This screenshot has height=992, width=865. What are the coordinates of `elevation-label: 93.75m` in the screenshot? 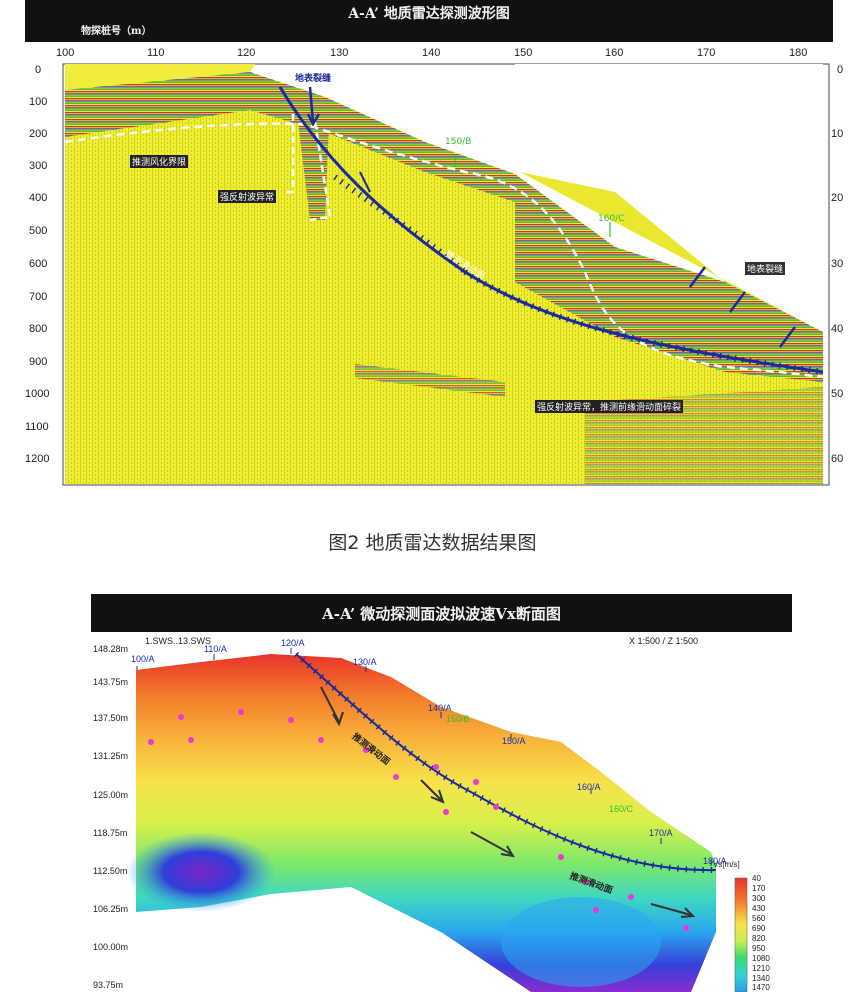 It's located at (108, 985).